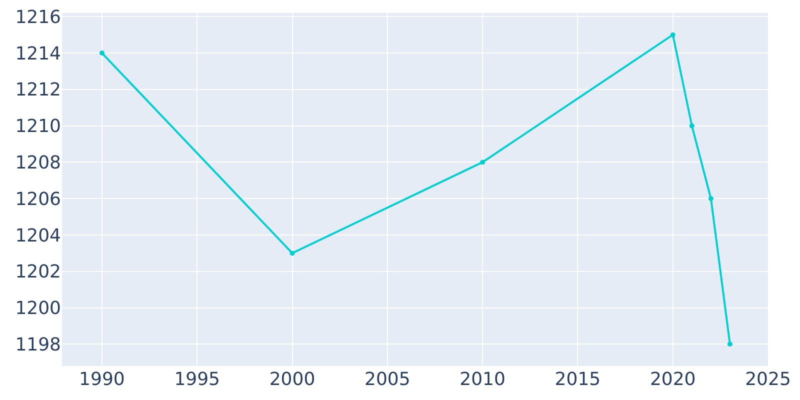 The width and height of the screenshot is (800, 400). What do you see at coordinates (673, 379) in the screenshot?
I see `x-tick-label: 2020` at bounding box center [673, 379].